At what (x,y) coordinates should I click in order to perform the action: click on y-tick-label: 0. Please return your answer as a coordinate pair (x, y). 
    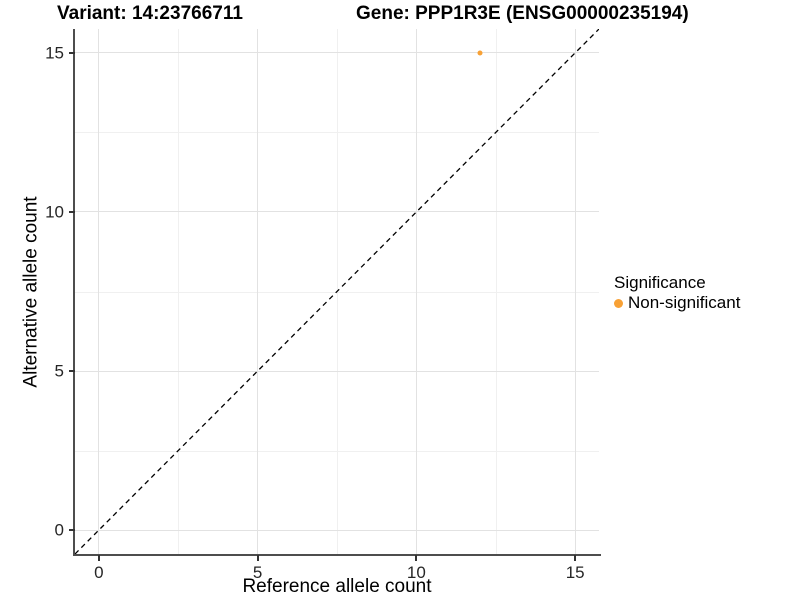
    Looking at the image, I should click on (59, 530).